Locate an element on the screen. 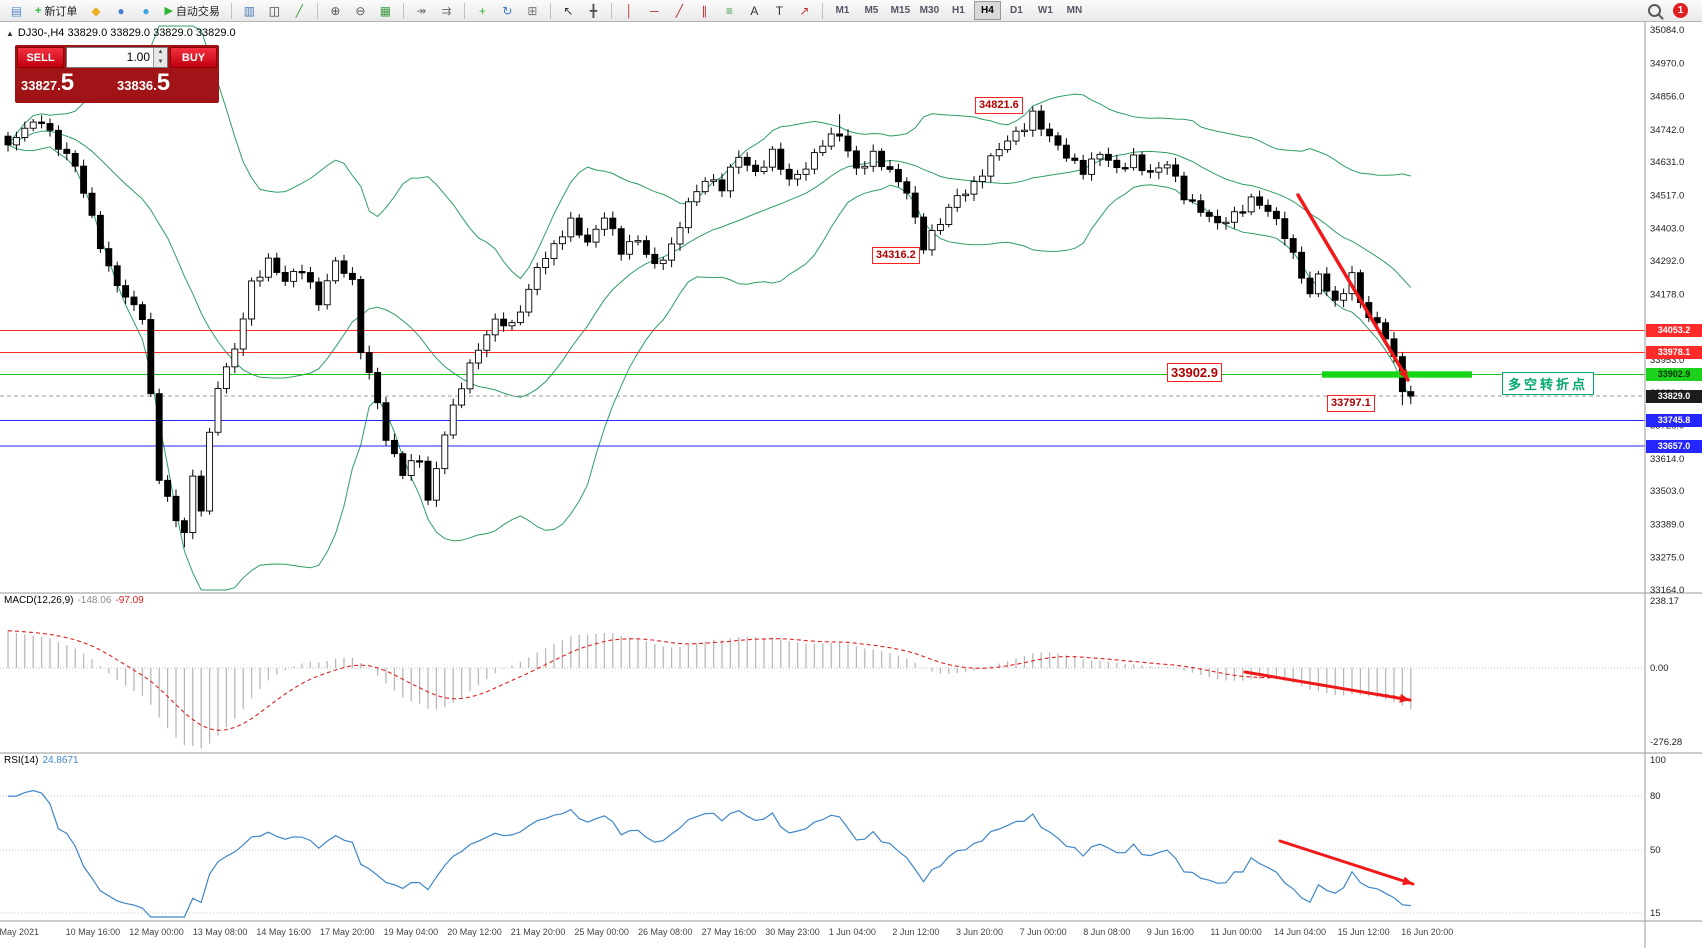 Image resolution: width=1702 pixels, height=948 pixels. svg-text: 34631.0 is located at coordinates (1667, 162).